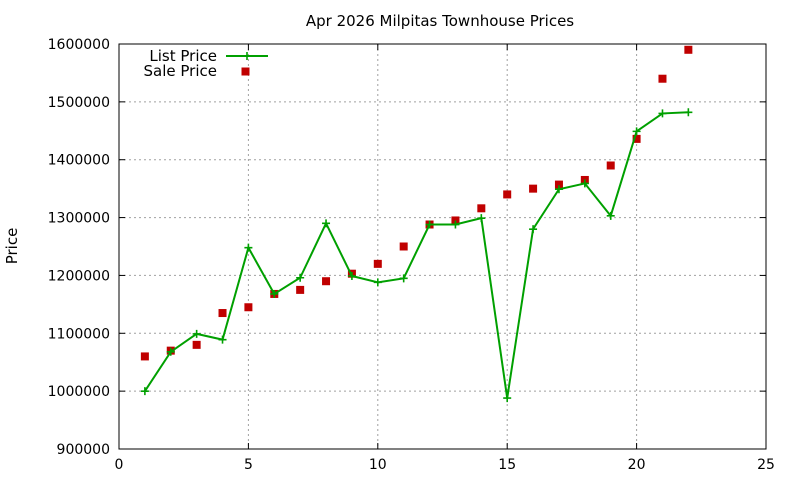  I want to click on legend: List Price Sale Price, so click(206, 63).